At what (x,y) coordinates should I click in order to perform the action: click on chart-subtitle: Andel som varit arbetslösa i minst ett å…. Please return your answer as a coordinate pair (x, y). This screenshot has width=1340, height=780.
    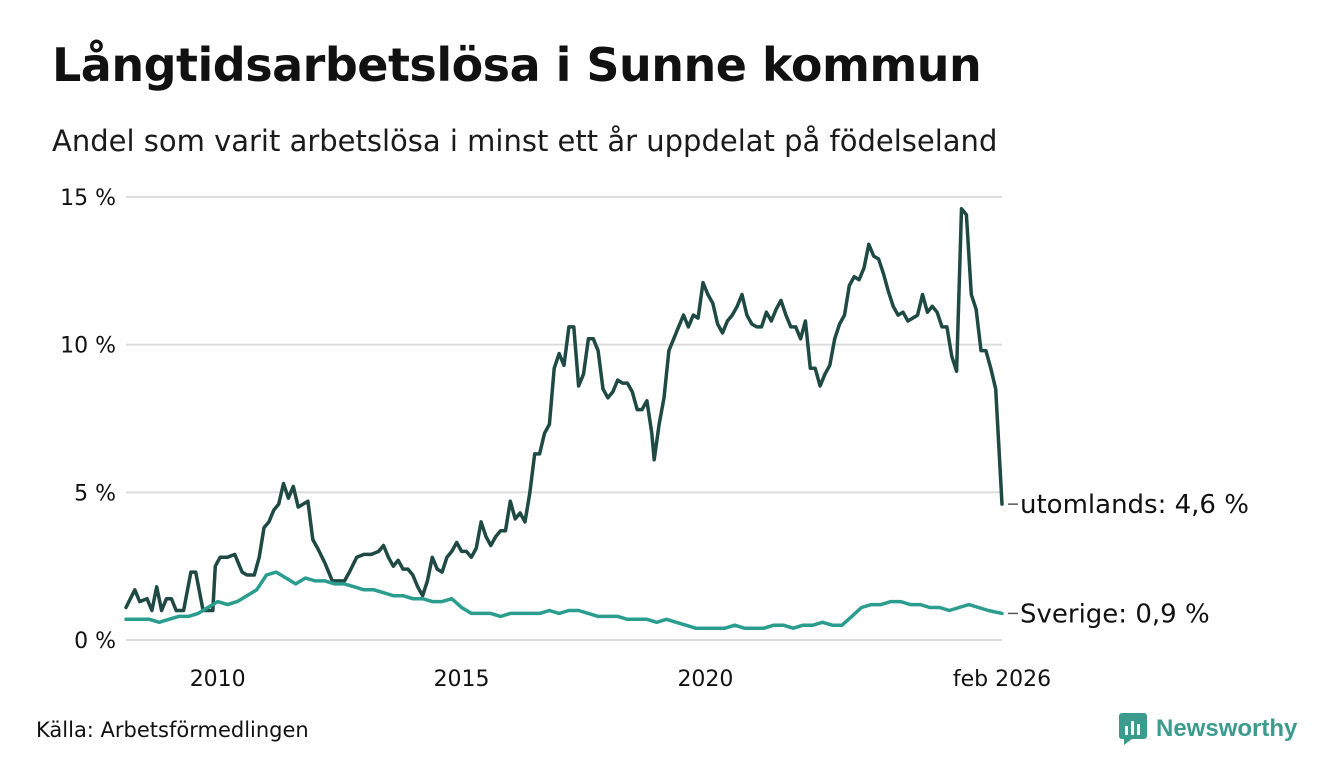
    Looking at the image, I should click on (525, 141).